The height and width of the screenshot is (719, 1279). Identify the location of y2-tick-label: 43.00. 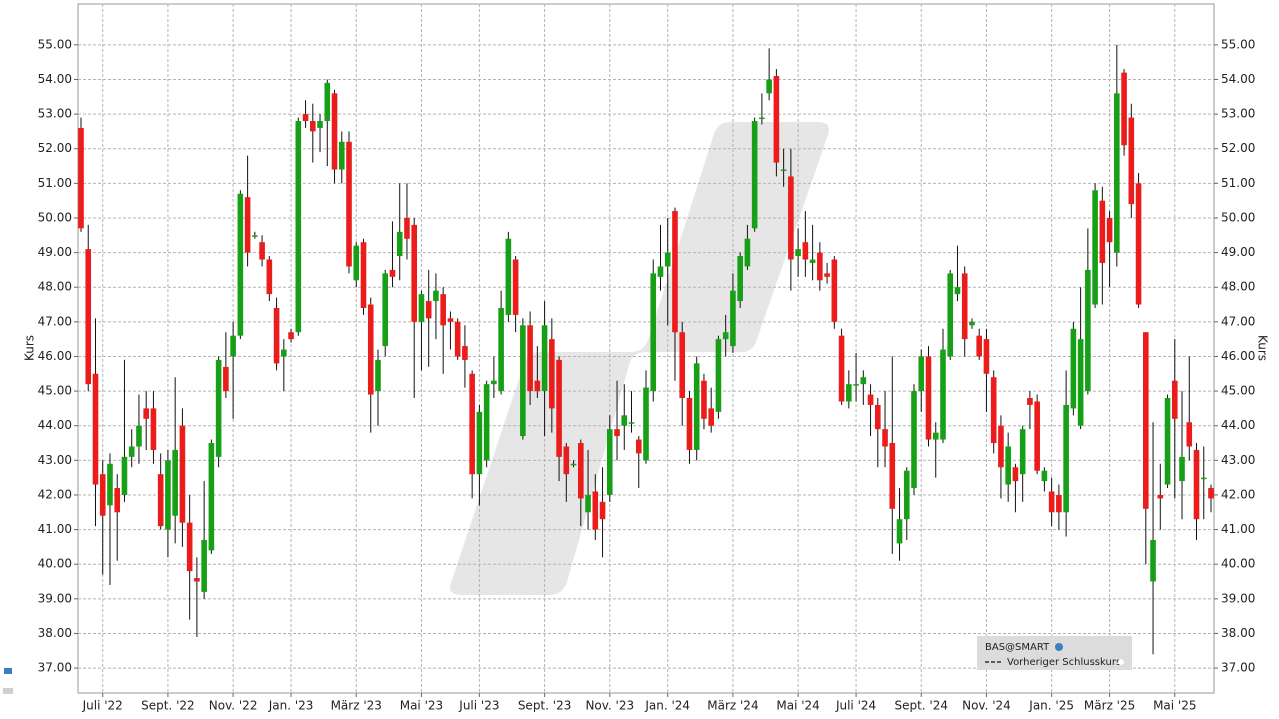
(1238, 460).